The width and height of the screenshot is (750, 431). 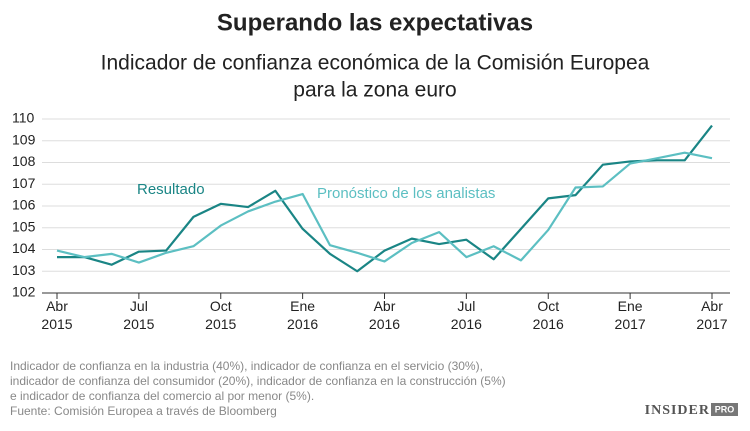 What do you see at coordinates (466, 315) in the screenshot?
I see `x-tick-label: Jul 2016` at bounding box center [466, 315].